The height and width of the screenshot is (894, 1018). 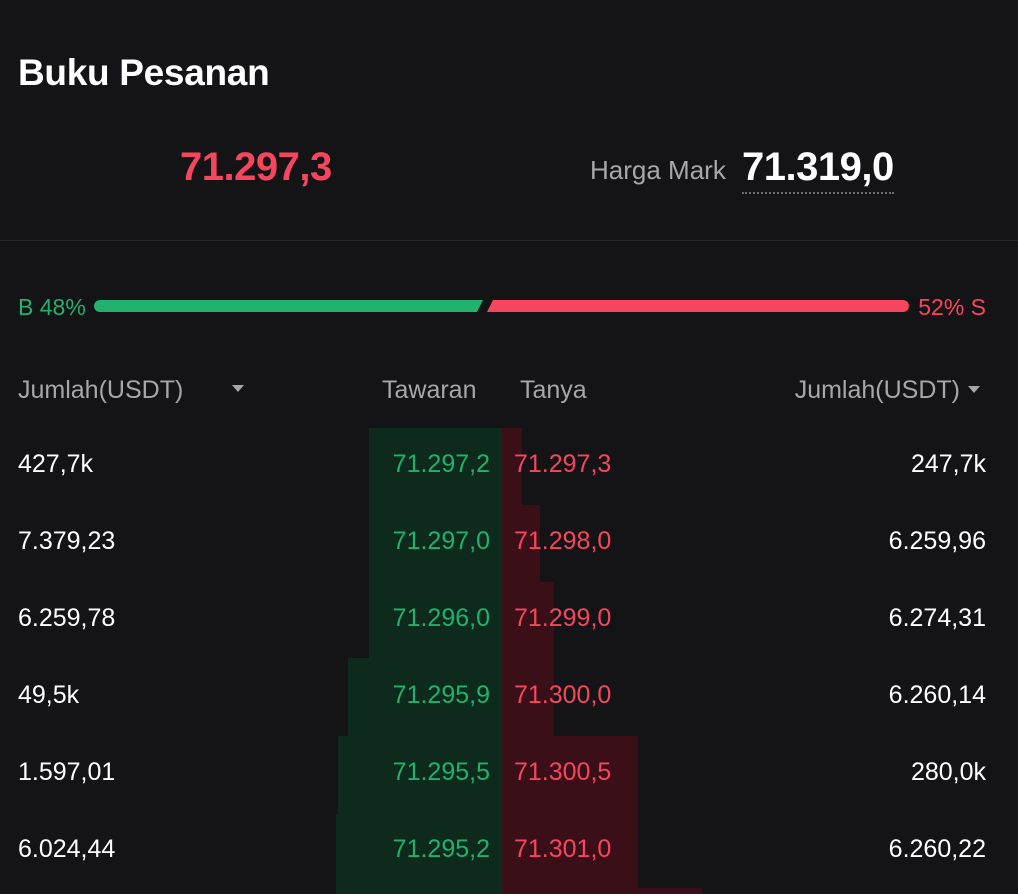 What do you see at coordinates (937, 849) in the screenshot?
I see `ask-amount: 6.260,22` at bounding box center [937, 849].